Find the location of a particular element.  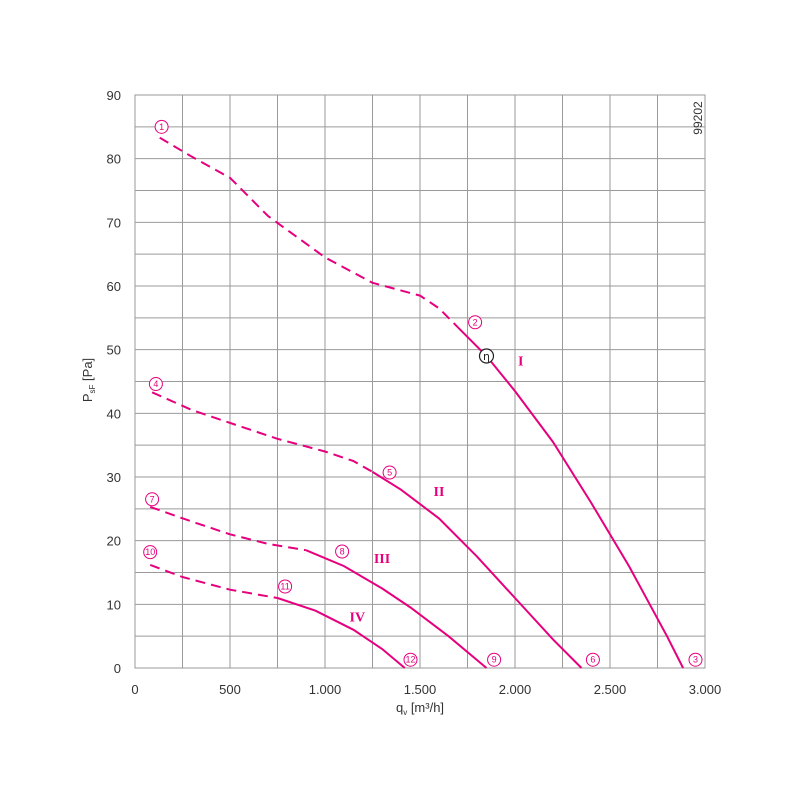

y-tick-label: 10 is located at coordinates (114, 604).